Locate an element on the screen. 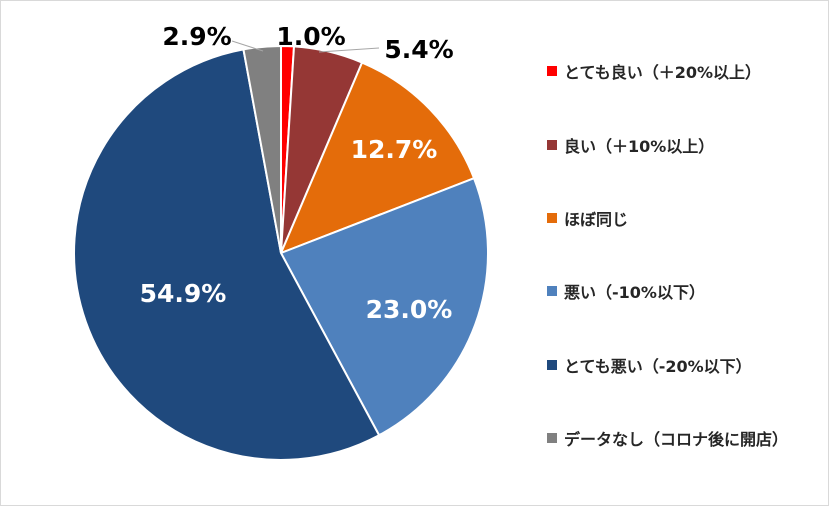  legend-swatch-very-bad is located at coordinates (552, 365).